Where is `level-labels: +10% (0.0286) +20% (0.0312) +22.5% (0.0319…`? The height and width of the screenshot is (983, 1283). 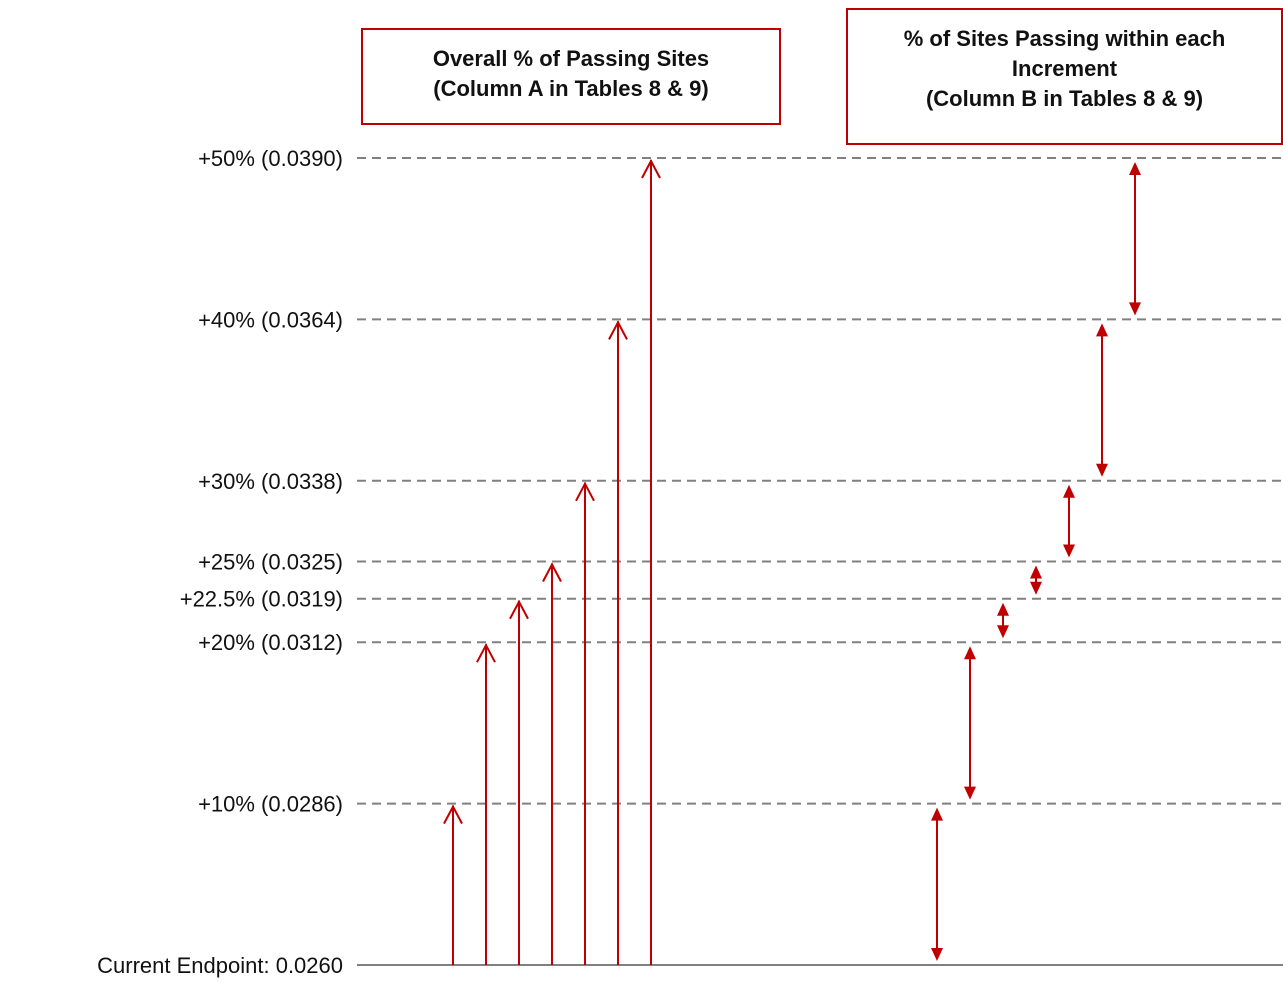 level-labels: +10% (0.0286) +20% (0.0312) +22.5% (0.0319… is located at coordinates (261, 481).